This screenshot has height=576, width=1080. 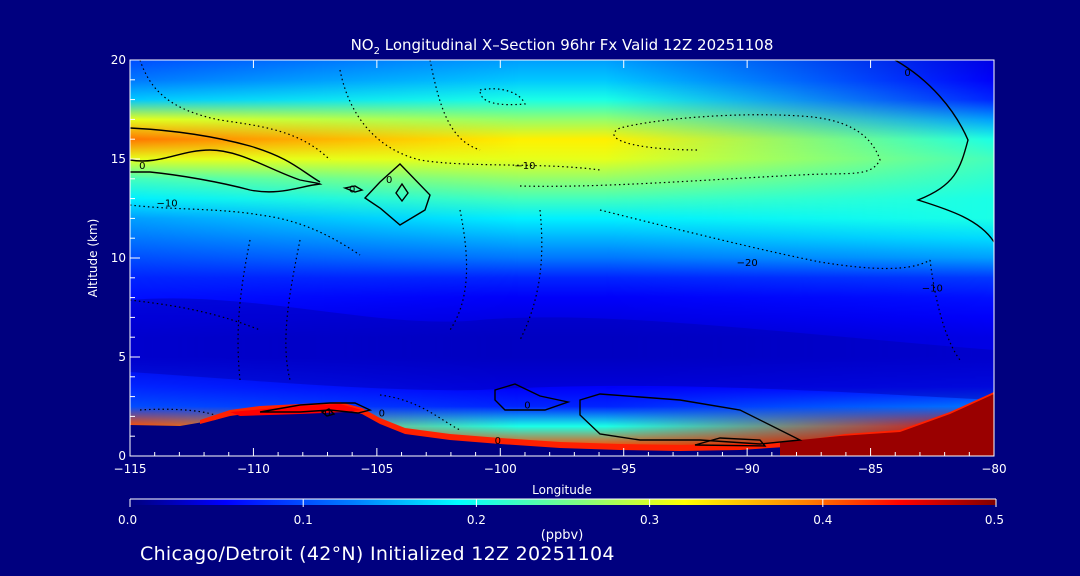 What do you see at coordinates (122, 456) in the screenshot?
I see `y-tick-label: 0` at bounding box center [122, 456].